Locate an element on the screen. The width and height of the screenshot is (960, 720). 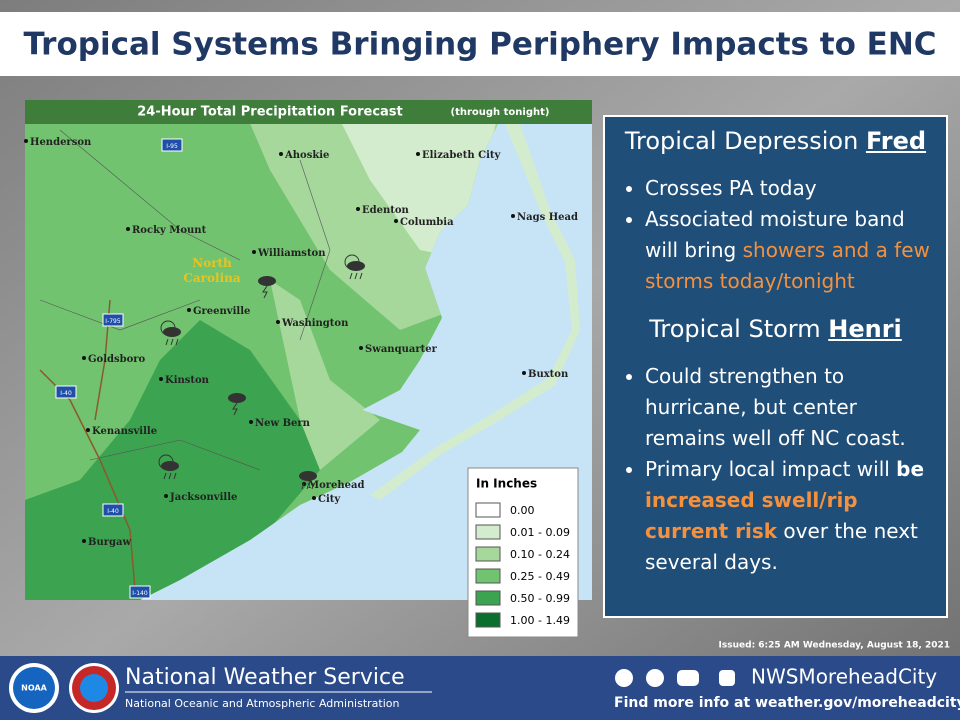
place-label: Nags Head is located at coordinates (547, 217).